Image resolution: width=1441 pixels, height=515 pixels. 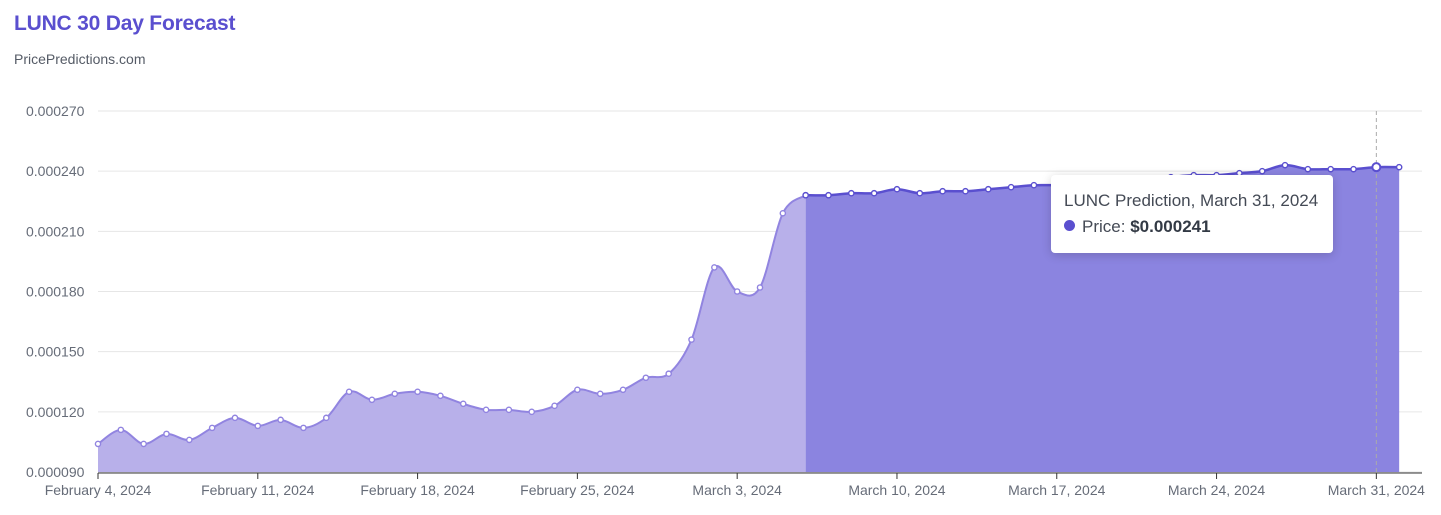 I want to click on tooltip-price-value: $0.000241, so click(x=1170, y=226).